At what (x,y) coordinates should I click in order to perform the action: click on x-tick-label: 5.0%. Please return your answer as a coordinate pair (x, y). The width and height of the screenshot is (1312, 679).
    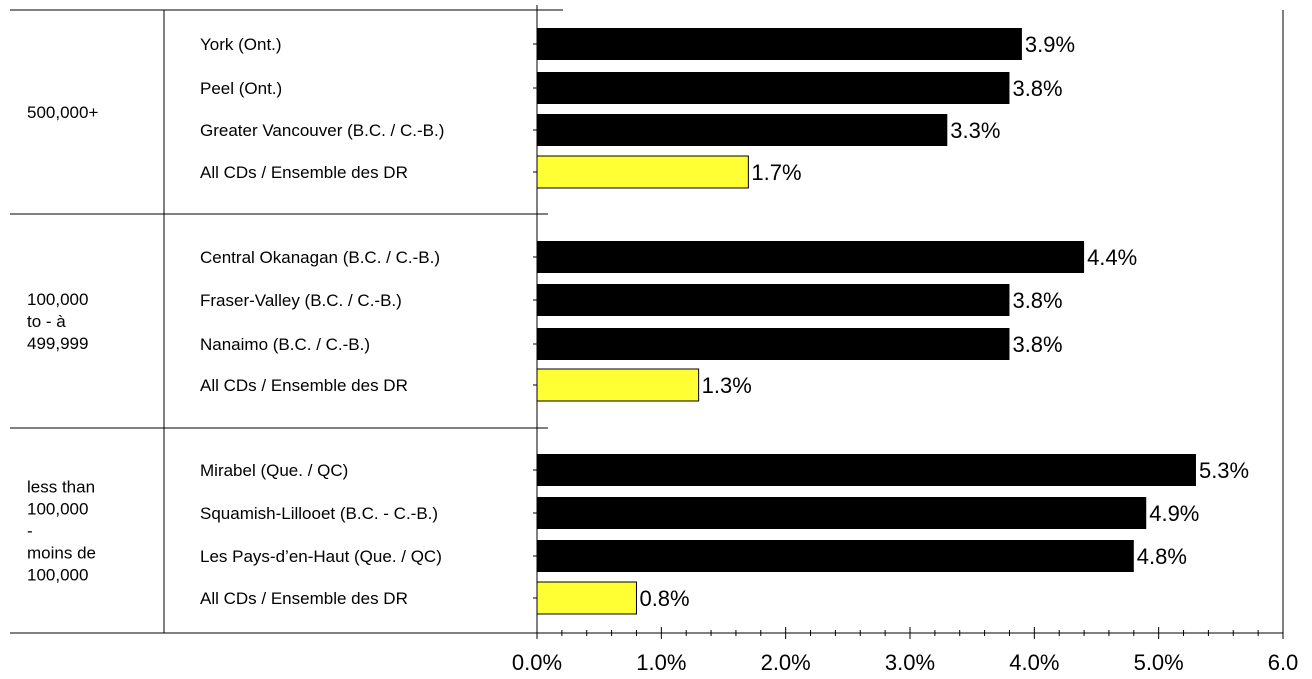
    Looking at the image, I should click on (1159, 662).